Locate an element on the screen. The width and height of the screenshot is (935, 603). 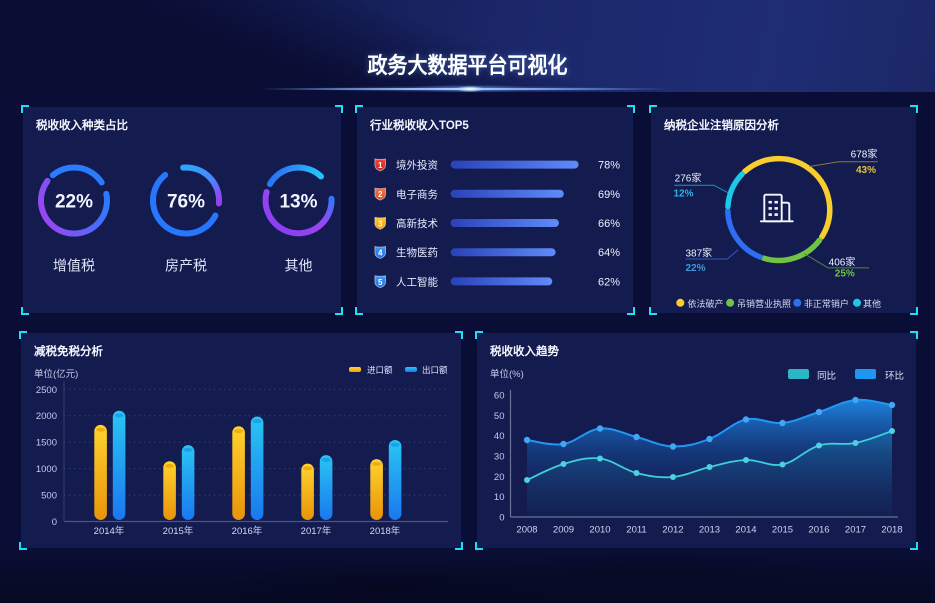
svg-text: 2011 is located at coordinates (636, 530).